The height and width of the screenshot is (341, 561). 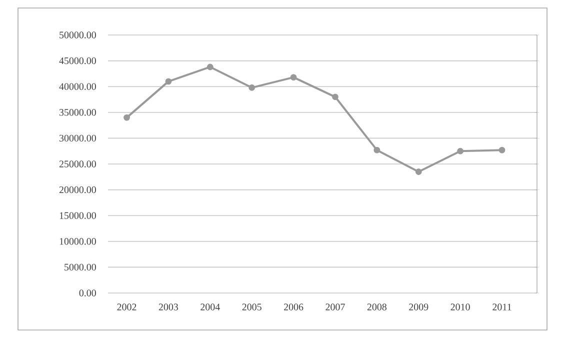 What do you see at coordinates (78, 215) in the screenshot?
I see `y-tick-label: 15000.00` at bounding box center [78, 215].